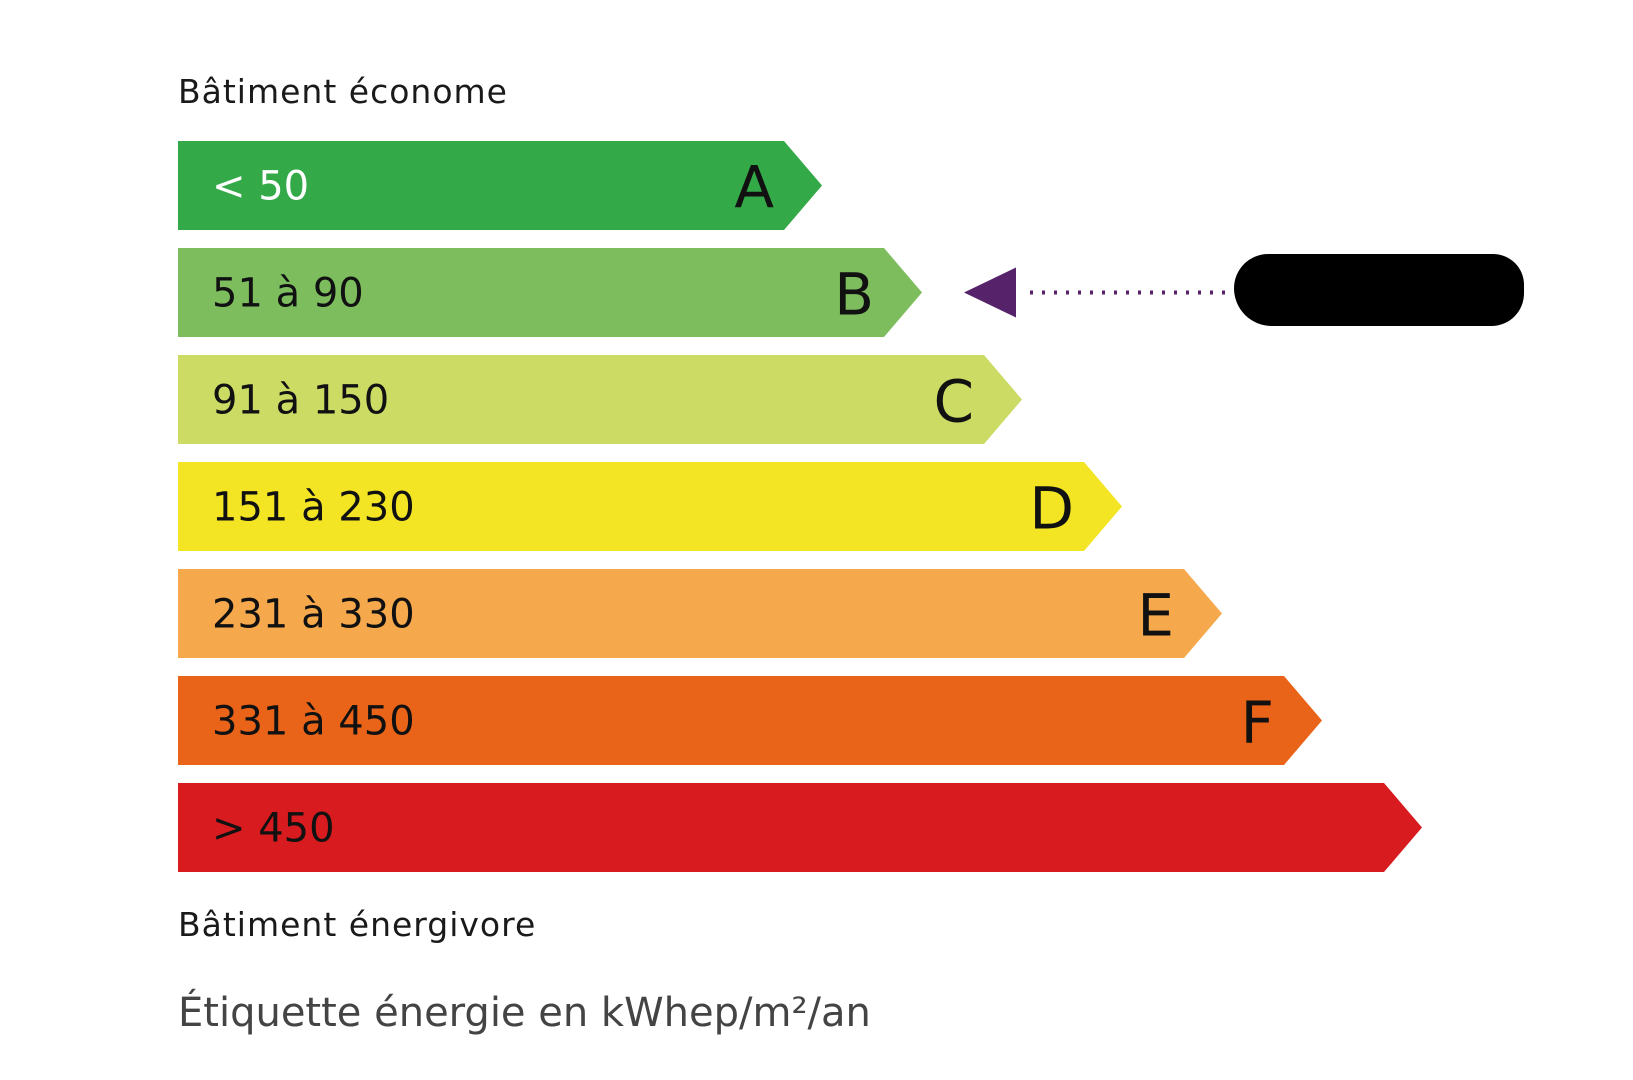 The image size is (1633, 1080). I want to click on bar-B, so click(550, 292).